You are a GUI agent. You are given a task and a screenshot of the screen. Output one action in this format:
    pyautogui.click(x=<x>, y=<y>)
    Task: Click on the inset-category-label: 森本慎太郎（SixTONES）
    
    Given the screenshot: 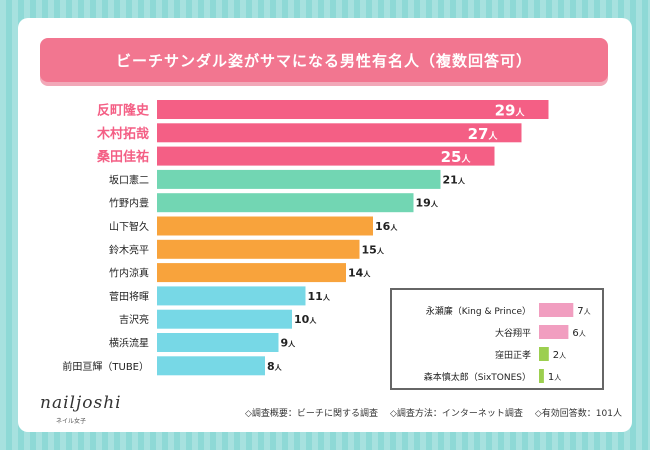 What is the action you would take?
    pyautogui.click(x=477, y=377)
    